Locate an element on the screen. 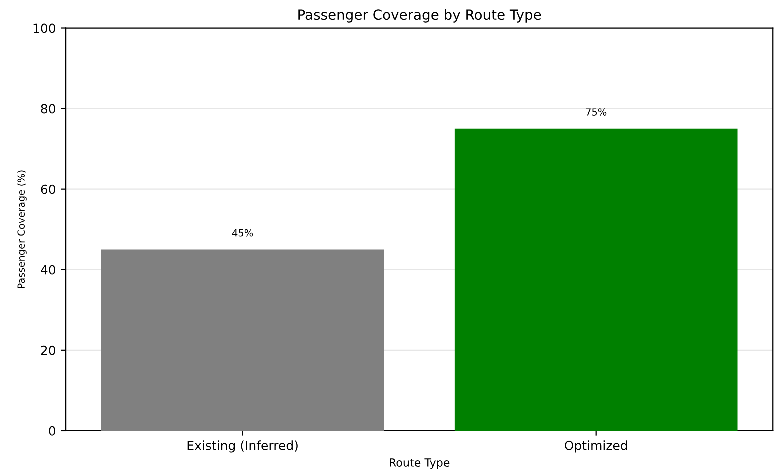  y-tick-label: 20 is located at coordinates (48, 351).